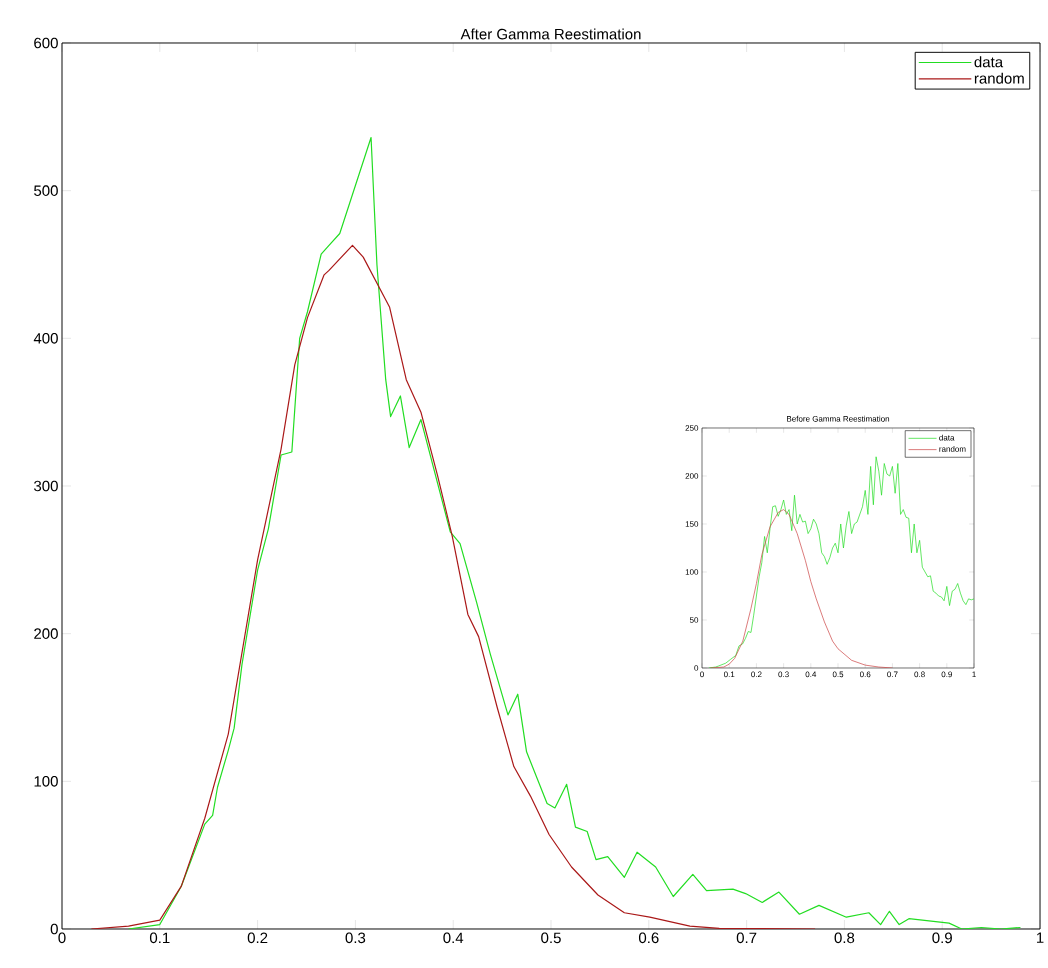 The width and height of the screenshot is (1048, 968). I want to click on y-tick-label: 50, so click(694, 620).